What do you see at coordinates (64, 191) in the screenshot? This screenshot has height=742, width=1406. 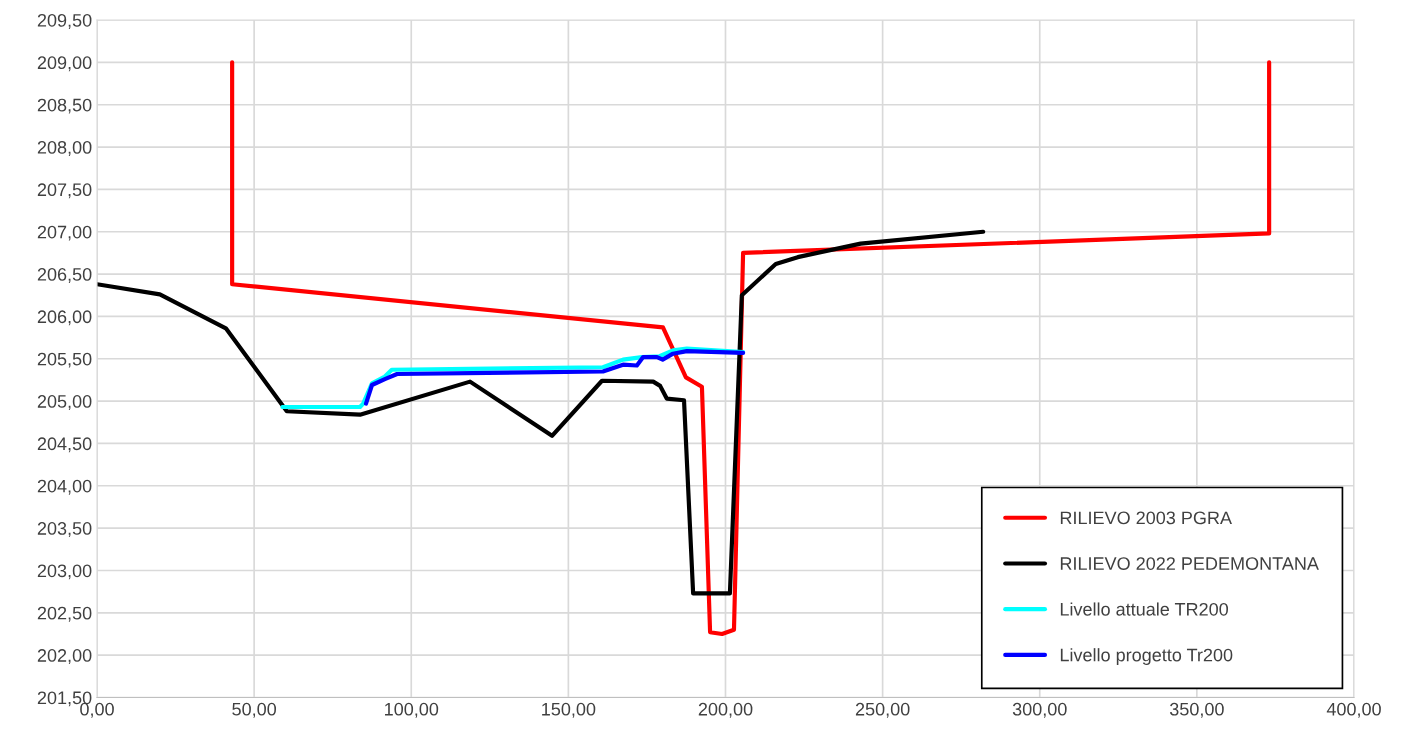 I see `y-tick-label: 207,50` at bounding box center [64, 191].